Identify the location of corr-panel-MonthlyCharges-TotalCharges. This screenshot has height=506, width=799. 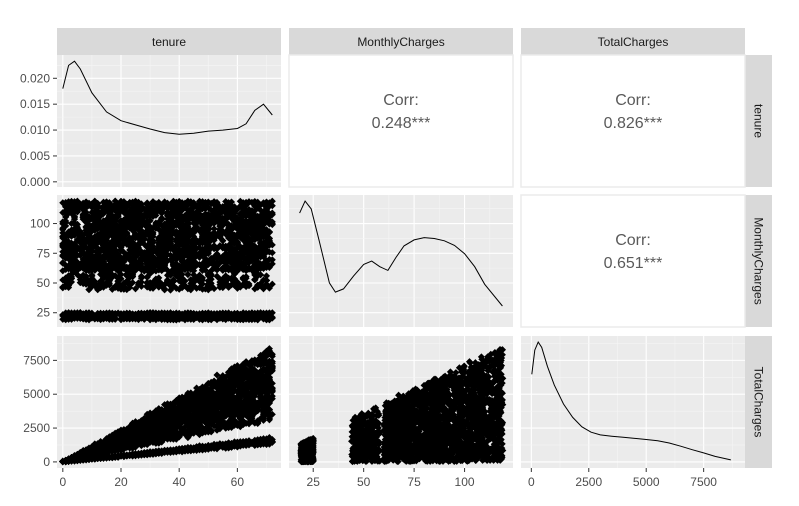
(633, 261).